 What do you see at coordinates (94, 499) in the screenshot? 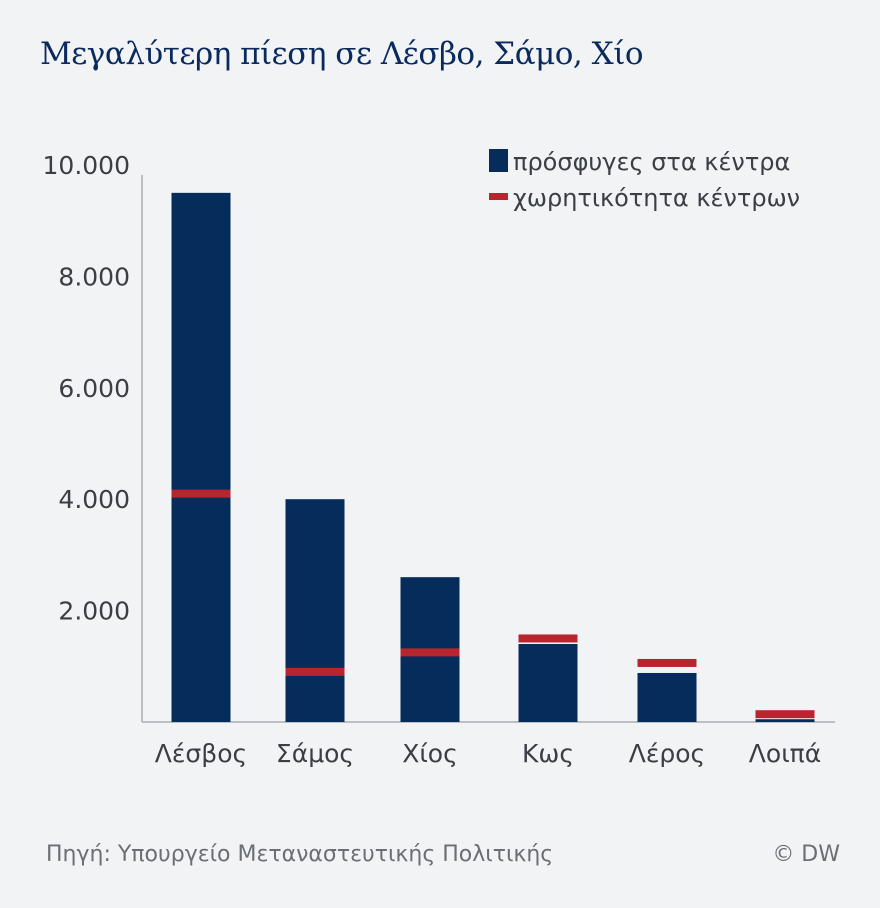
I see `y-tick-label: 4.000` at bounding box center [94, 499].